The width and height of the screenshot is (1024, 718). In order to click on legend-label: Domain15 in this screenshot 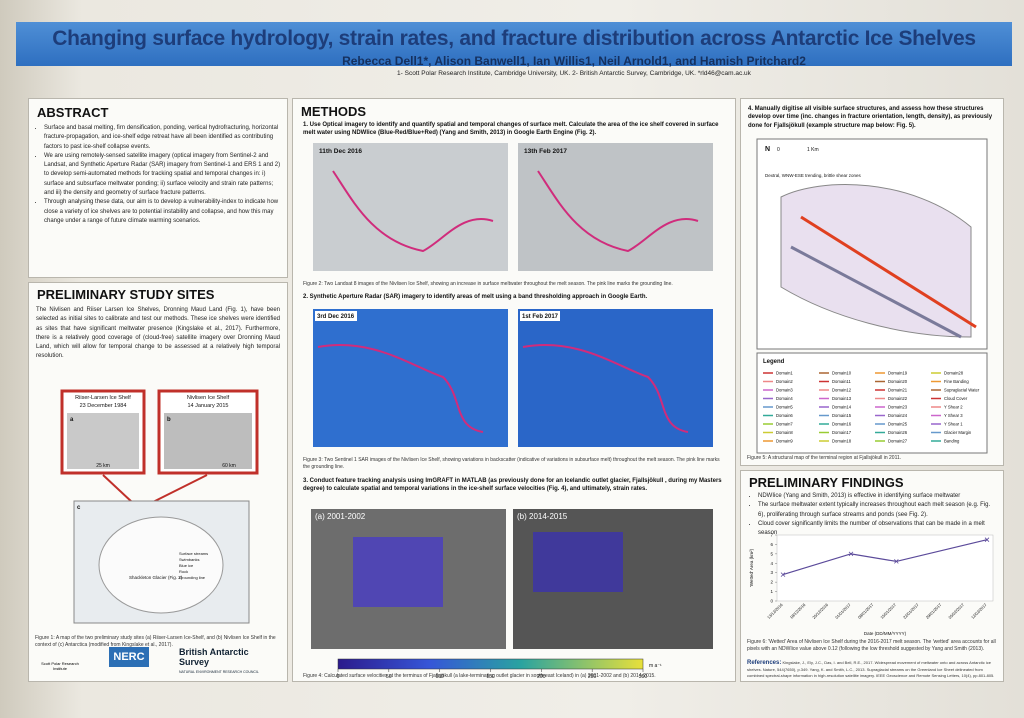, I will do `click(842, 415)`.